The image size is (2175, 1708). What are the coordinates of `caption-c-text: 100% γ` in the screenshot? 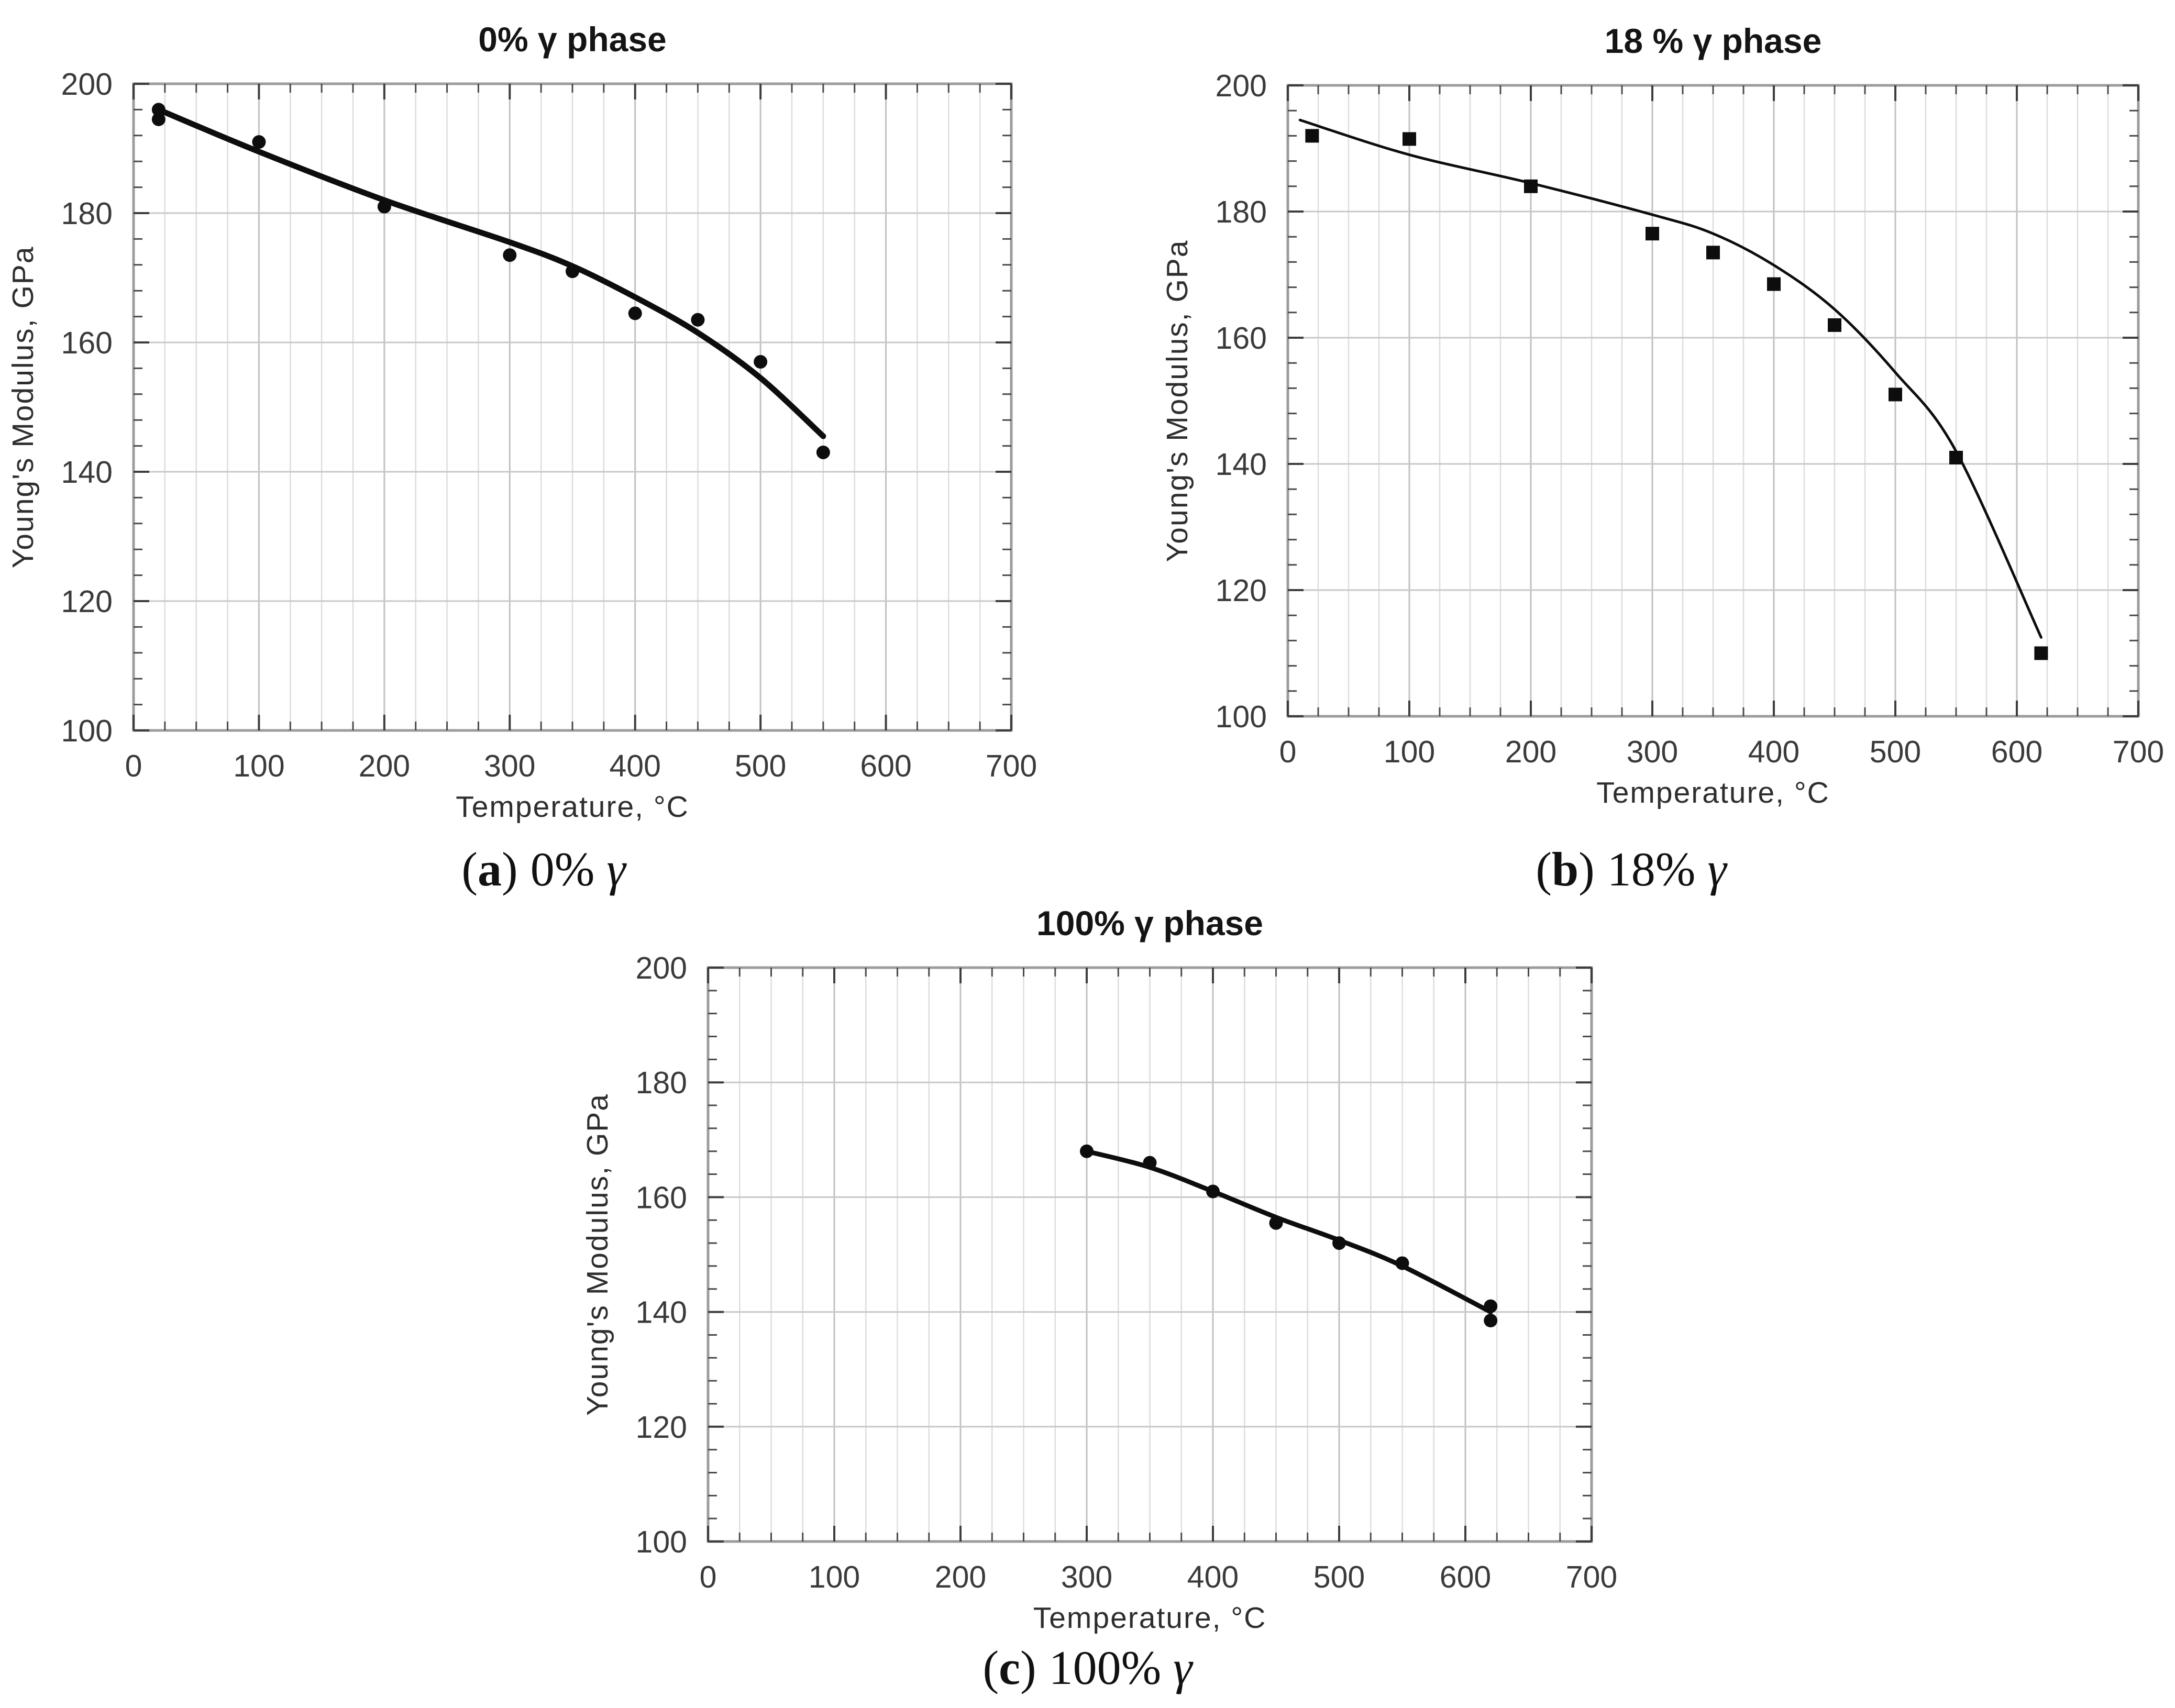 It's located at (1120, 1667).